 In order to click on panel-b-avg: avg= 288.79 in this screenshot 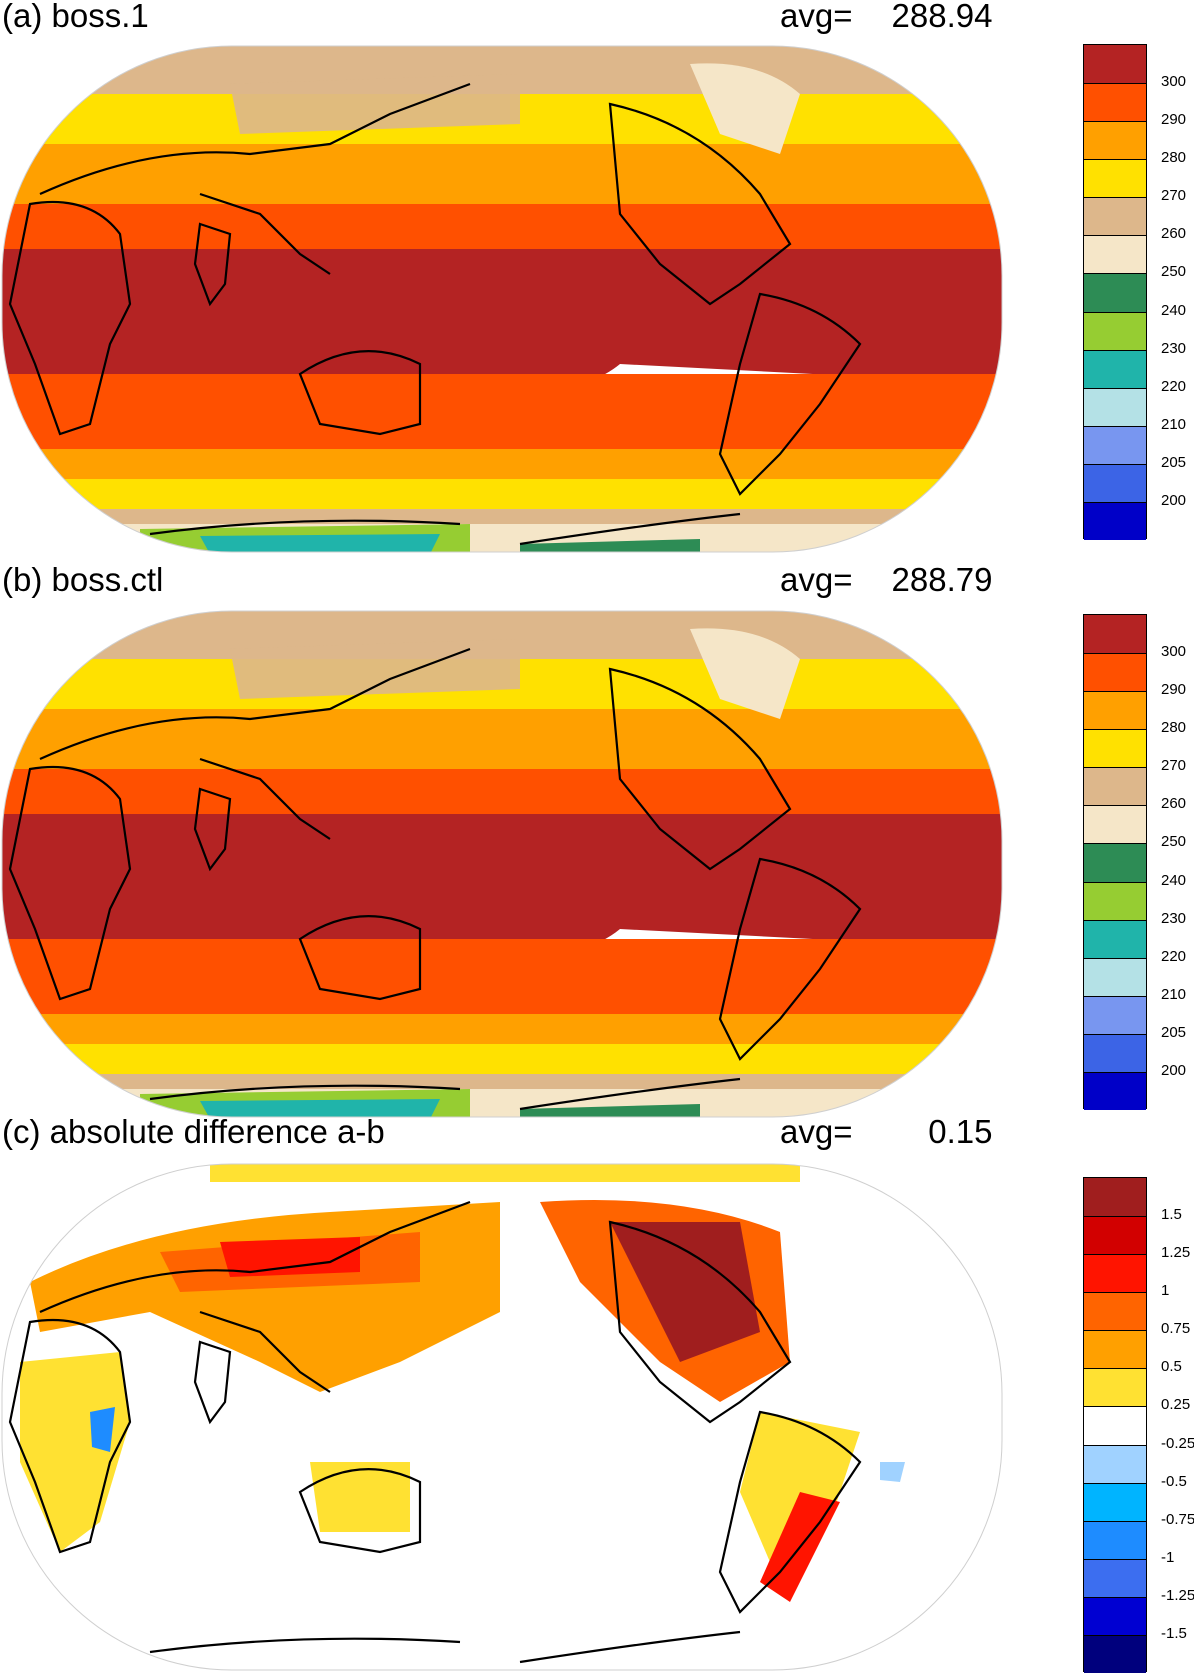, I will do `click(886, 580)`.